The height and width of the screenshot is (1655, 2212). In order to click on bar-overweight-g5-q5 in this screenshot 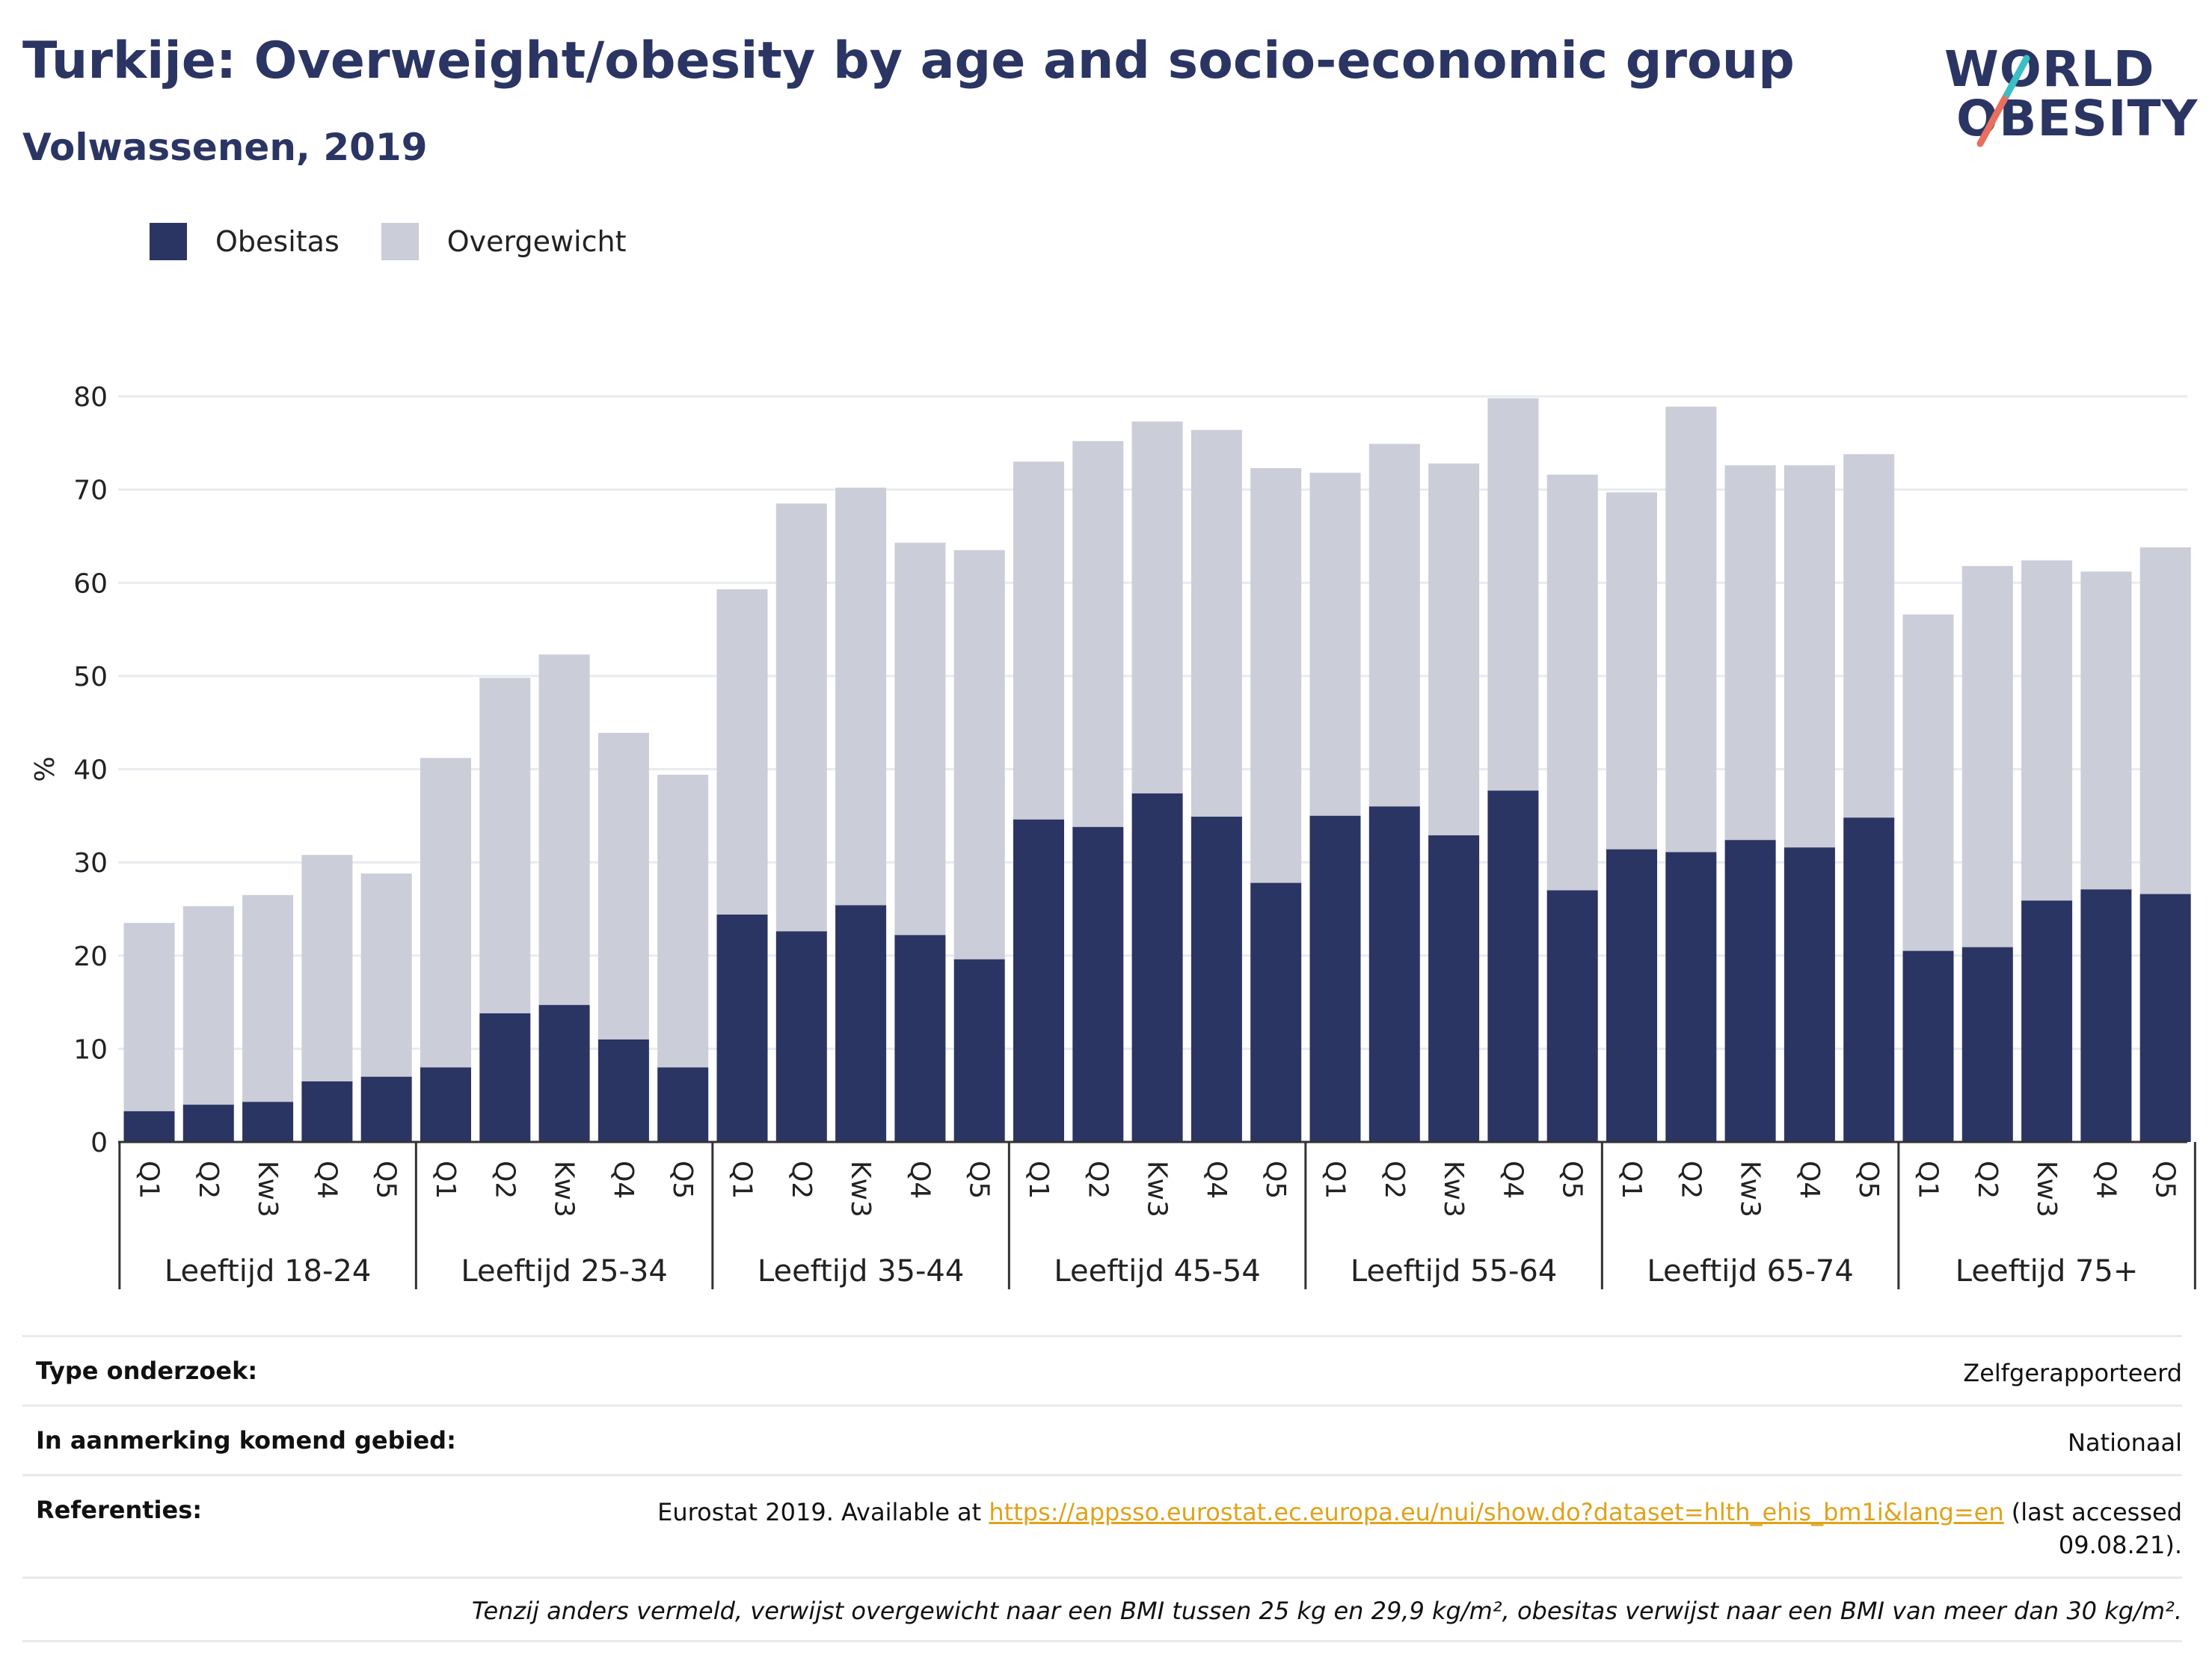, I will do `click(1869, 636)`.